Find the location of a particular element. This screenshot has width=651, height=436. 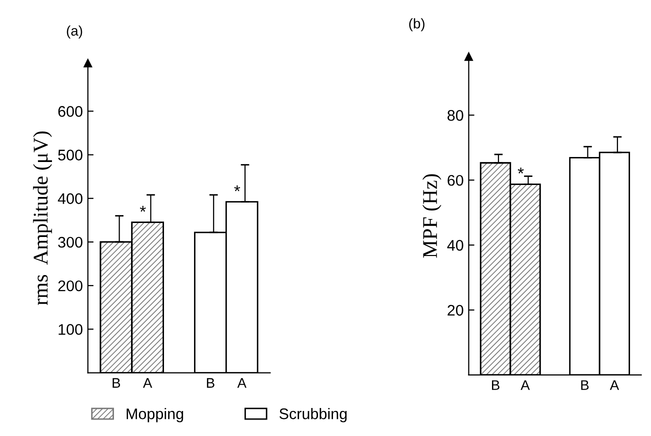

y-axis-title: MPF (Hz) is located at coordinates (432, 216).